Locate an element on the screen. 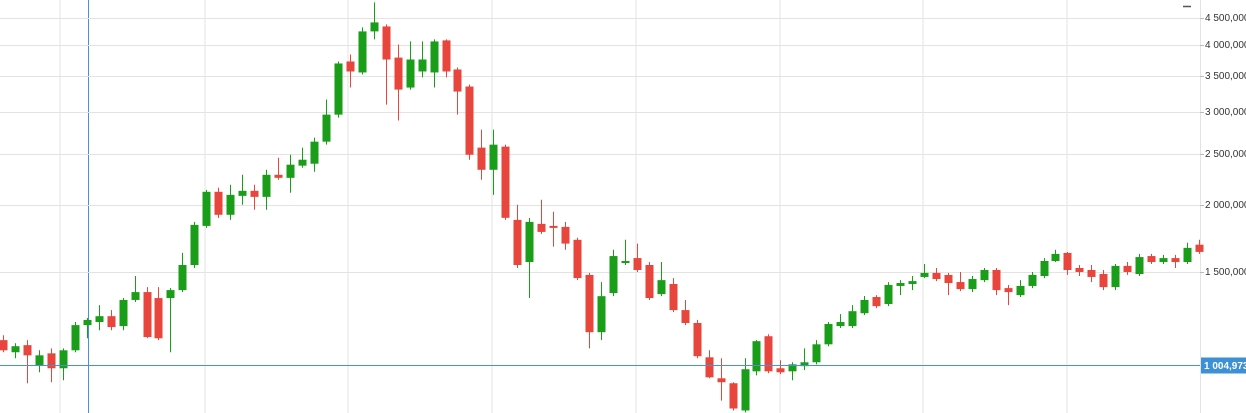  y-tick-label: 4 000,000 is located at coordinates (1225, 45).